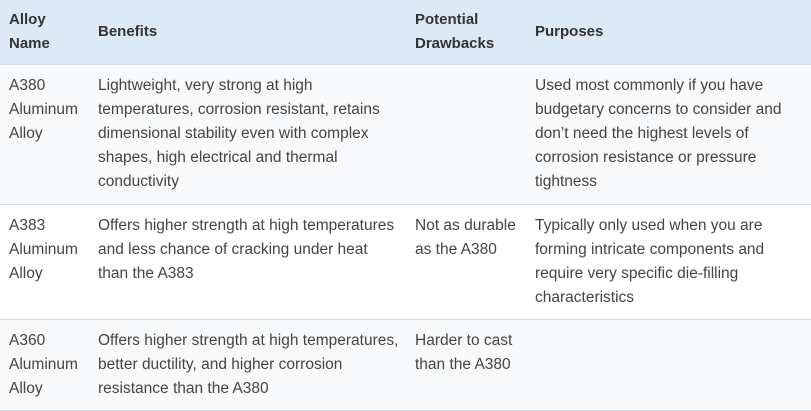  Describe the element at coordinates (466, 261) in the screenshot. I see `cell-drawbacks: Not as durable as the A380` at that location.